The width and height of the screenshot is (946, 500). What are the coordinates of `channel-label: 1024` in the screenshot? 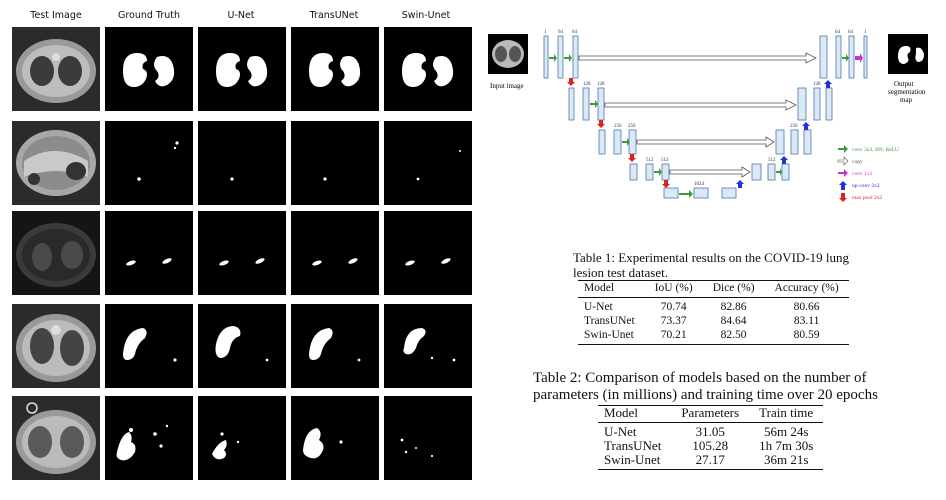 It's located at (699, 184).